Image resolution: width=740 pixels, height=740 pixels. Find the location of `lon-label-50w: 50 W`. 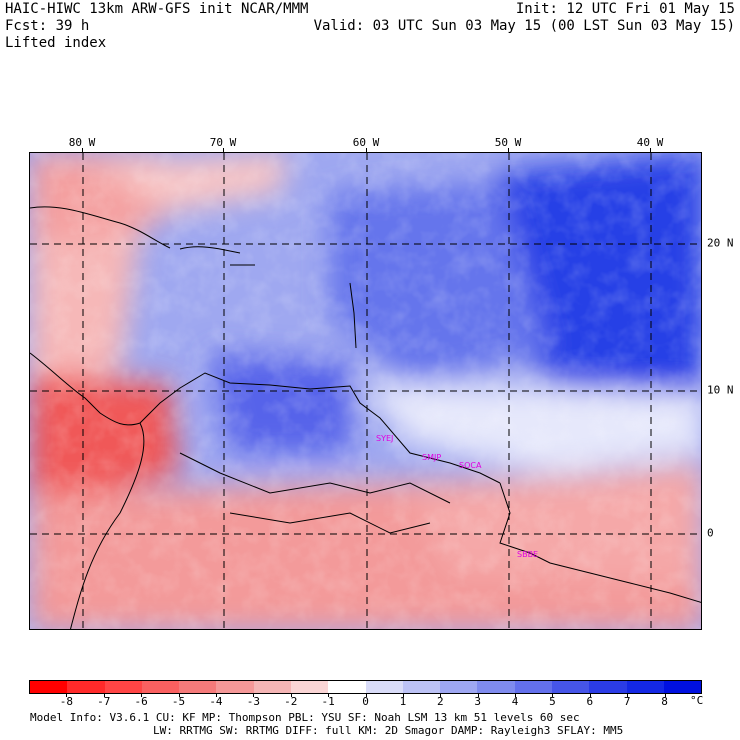

lon-label-50w: 50 W is located at coordinates (508, 142).